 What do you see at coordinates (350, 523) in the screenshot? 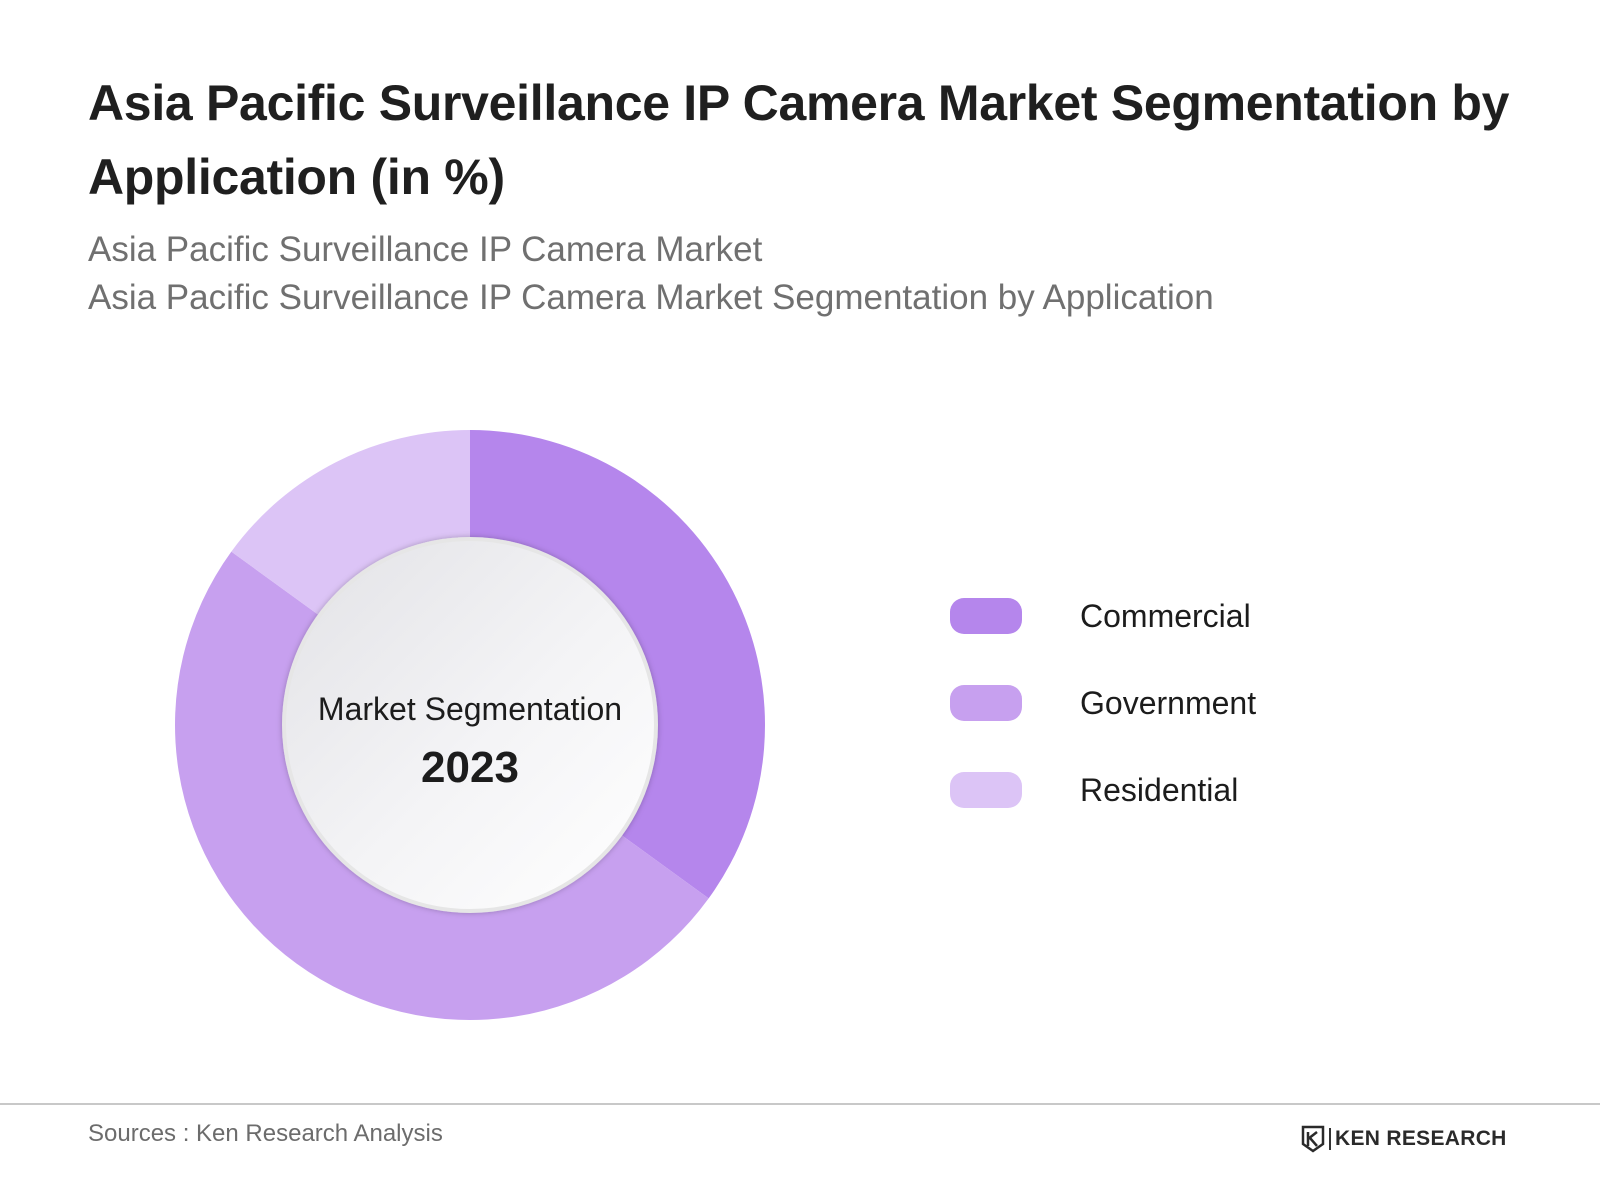
I see `donut-slice-residential` at bounding box center [350, 523].